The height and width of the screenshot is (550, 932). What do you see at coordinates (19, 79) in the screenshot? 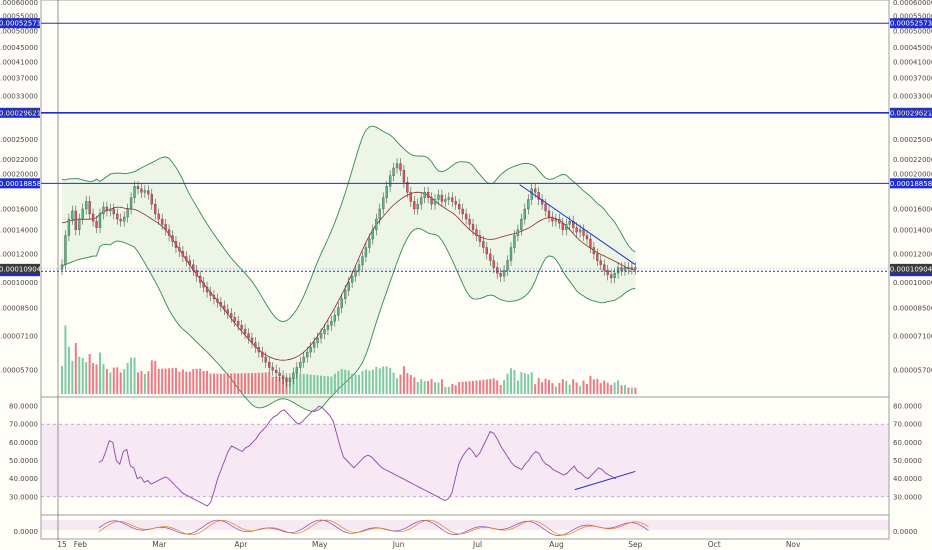
I see `price-tick-left-5: 0.00037000` at bounding box center [19, 79].